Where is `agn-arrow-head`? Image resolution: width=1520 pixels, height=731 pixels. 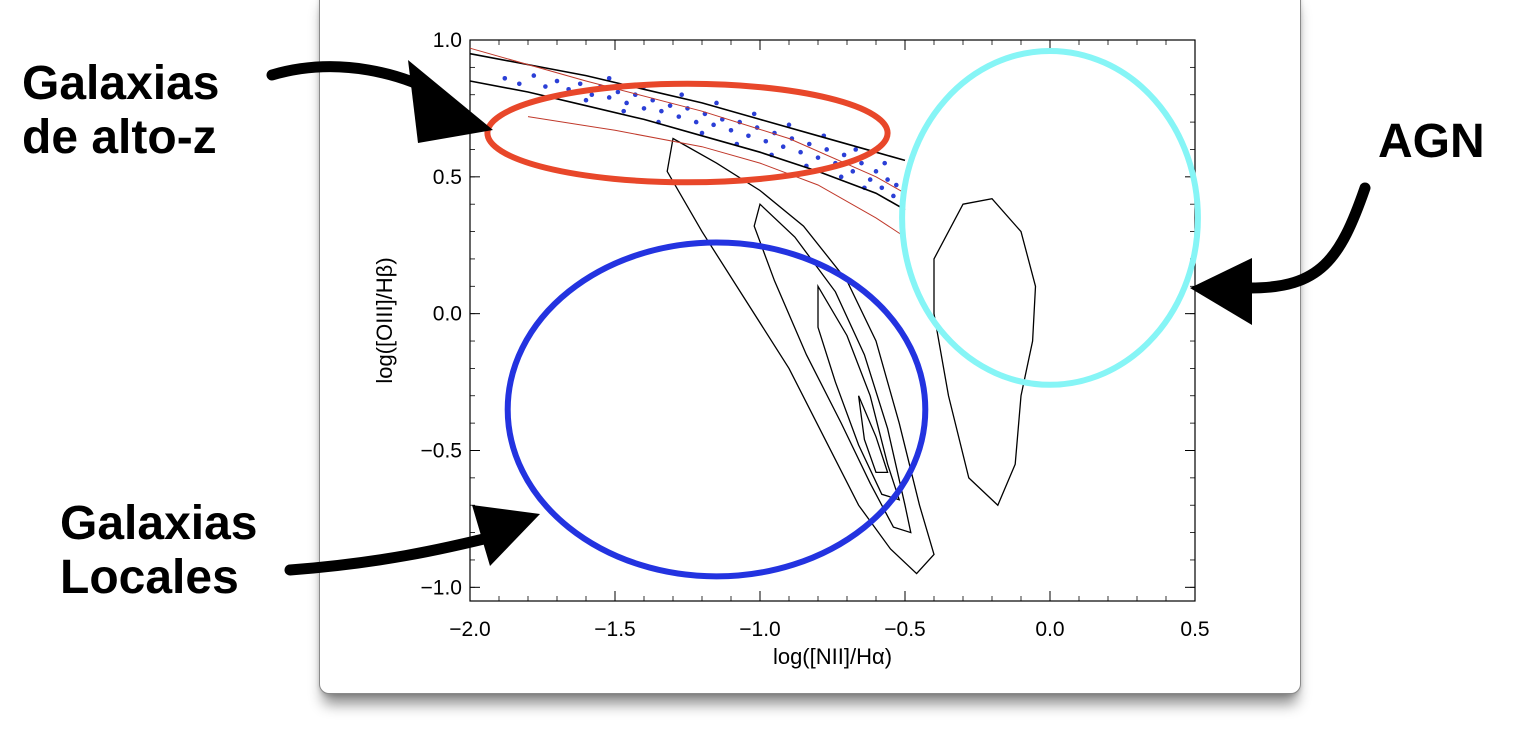
agn-arrow-head is located at coordinates (1221, 291).